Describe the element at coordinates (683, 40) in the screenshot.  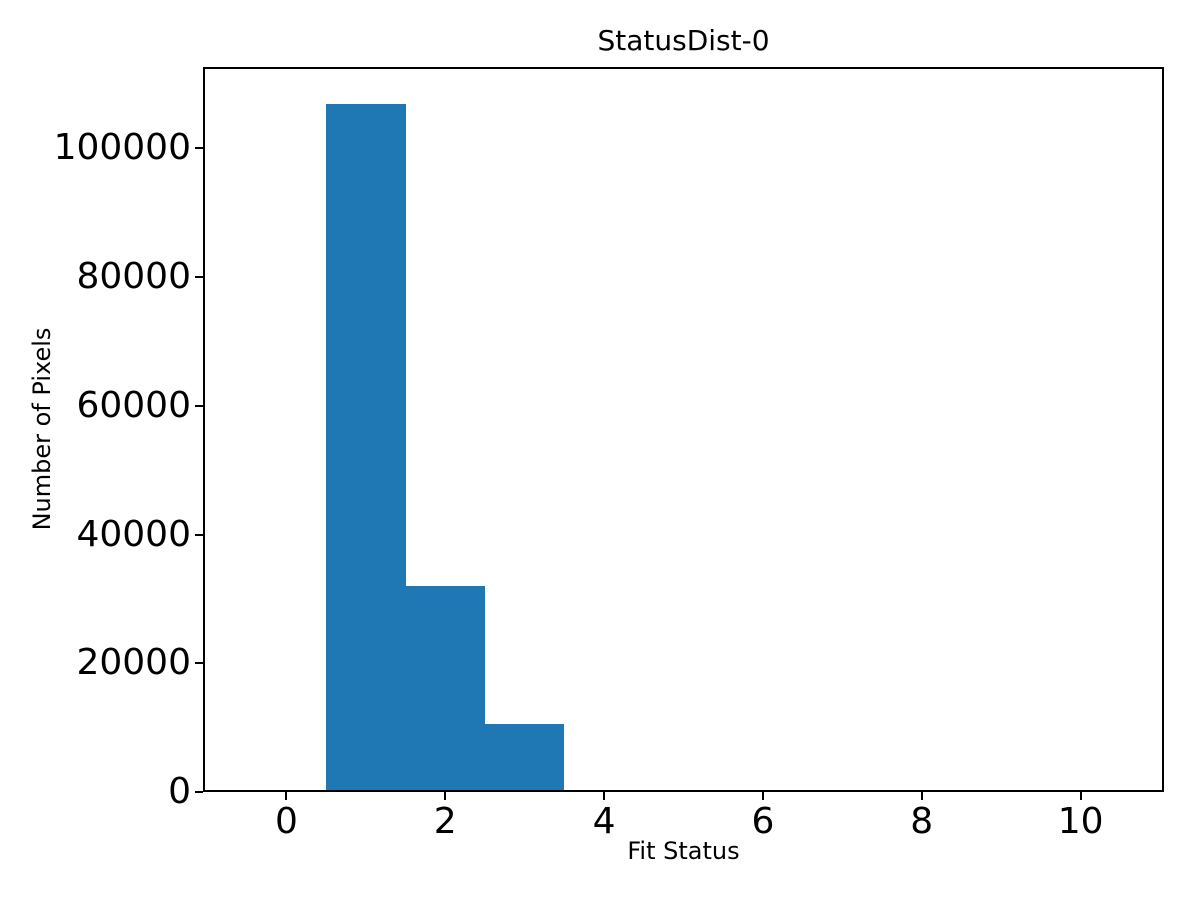
I see `chart-title: StatusDist-0` at that location.